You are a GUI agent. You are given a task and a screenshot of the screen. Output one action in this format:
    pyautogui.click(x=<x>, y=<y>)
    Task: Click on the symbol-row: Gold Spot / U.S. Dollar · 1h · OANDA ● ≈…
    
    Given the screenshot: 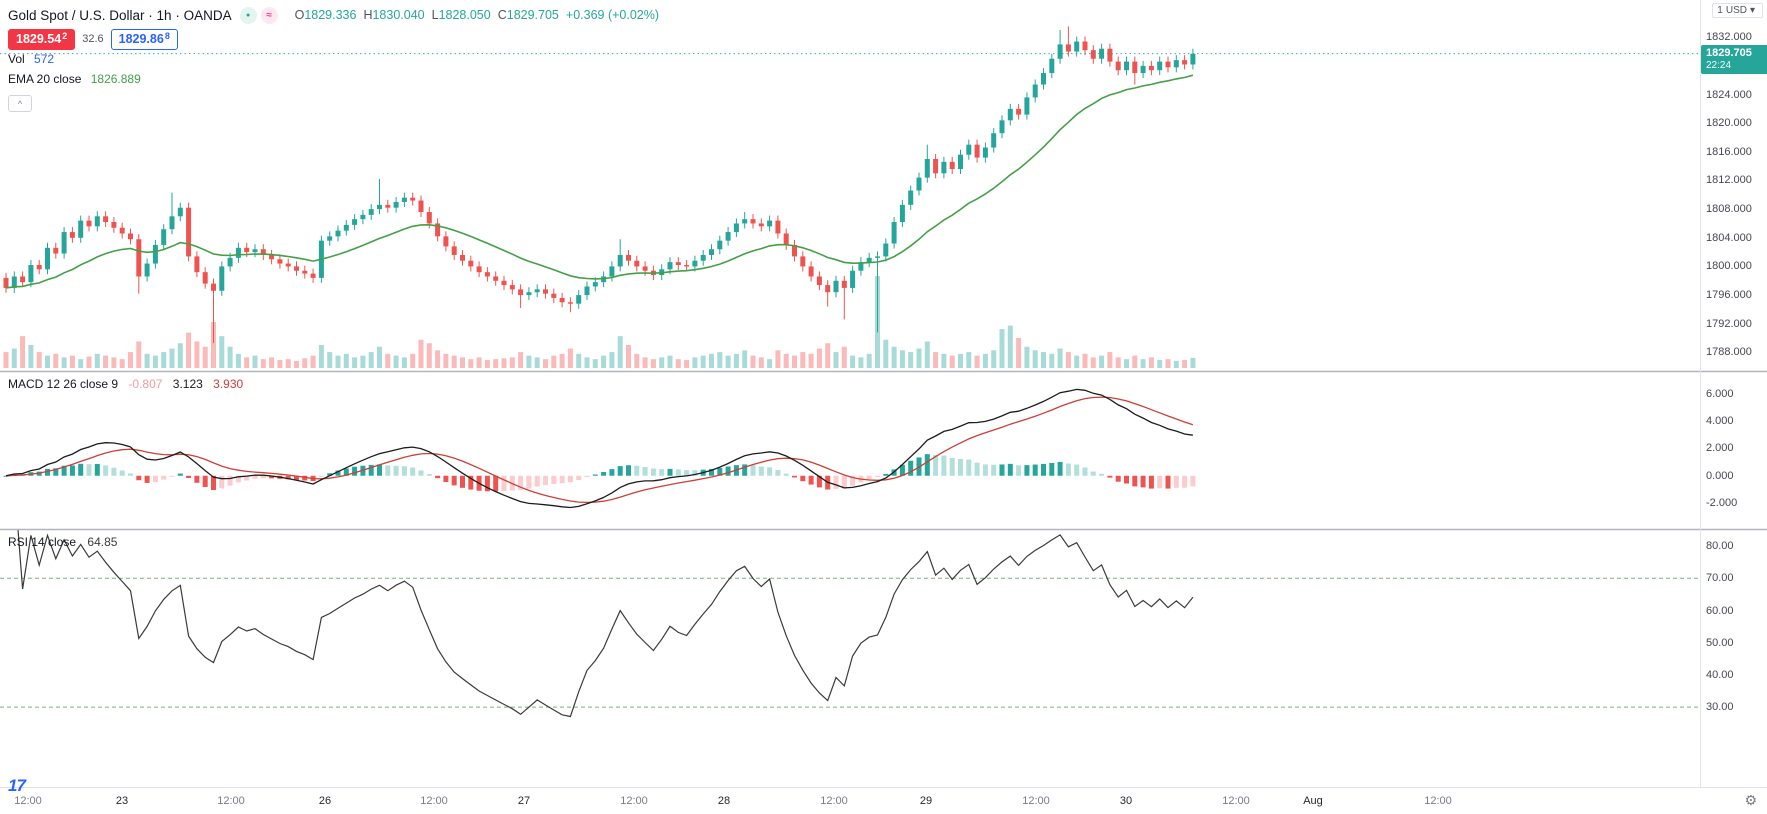 What is the action you would take?
    pyautogui.click(x=333, y=15)
    